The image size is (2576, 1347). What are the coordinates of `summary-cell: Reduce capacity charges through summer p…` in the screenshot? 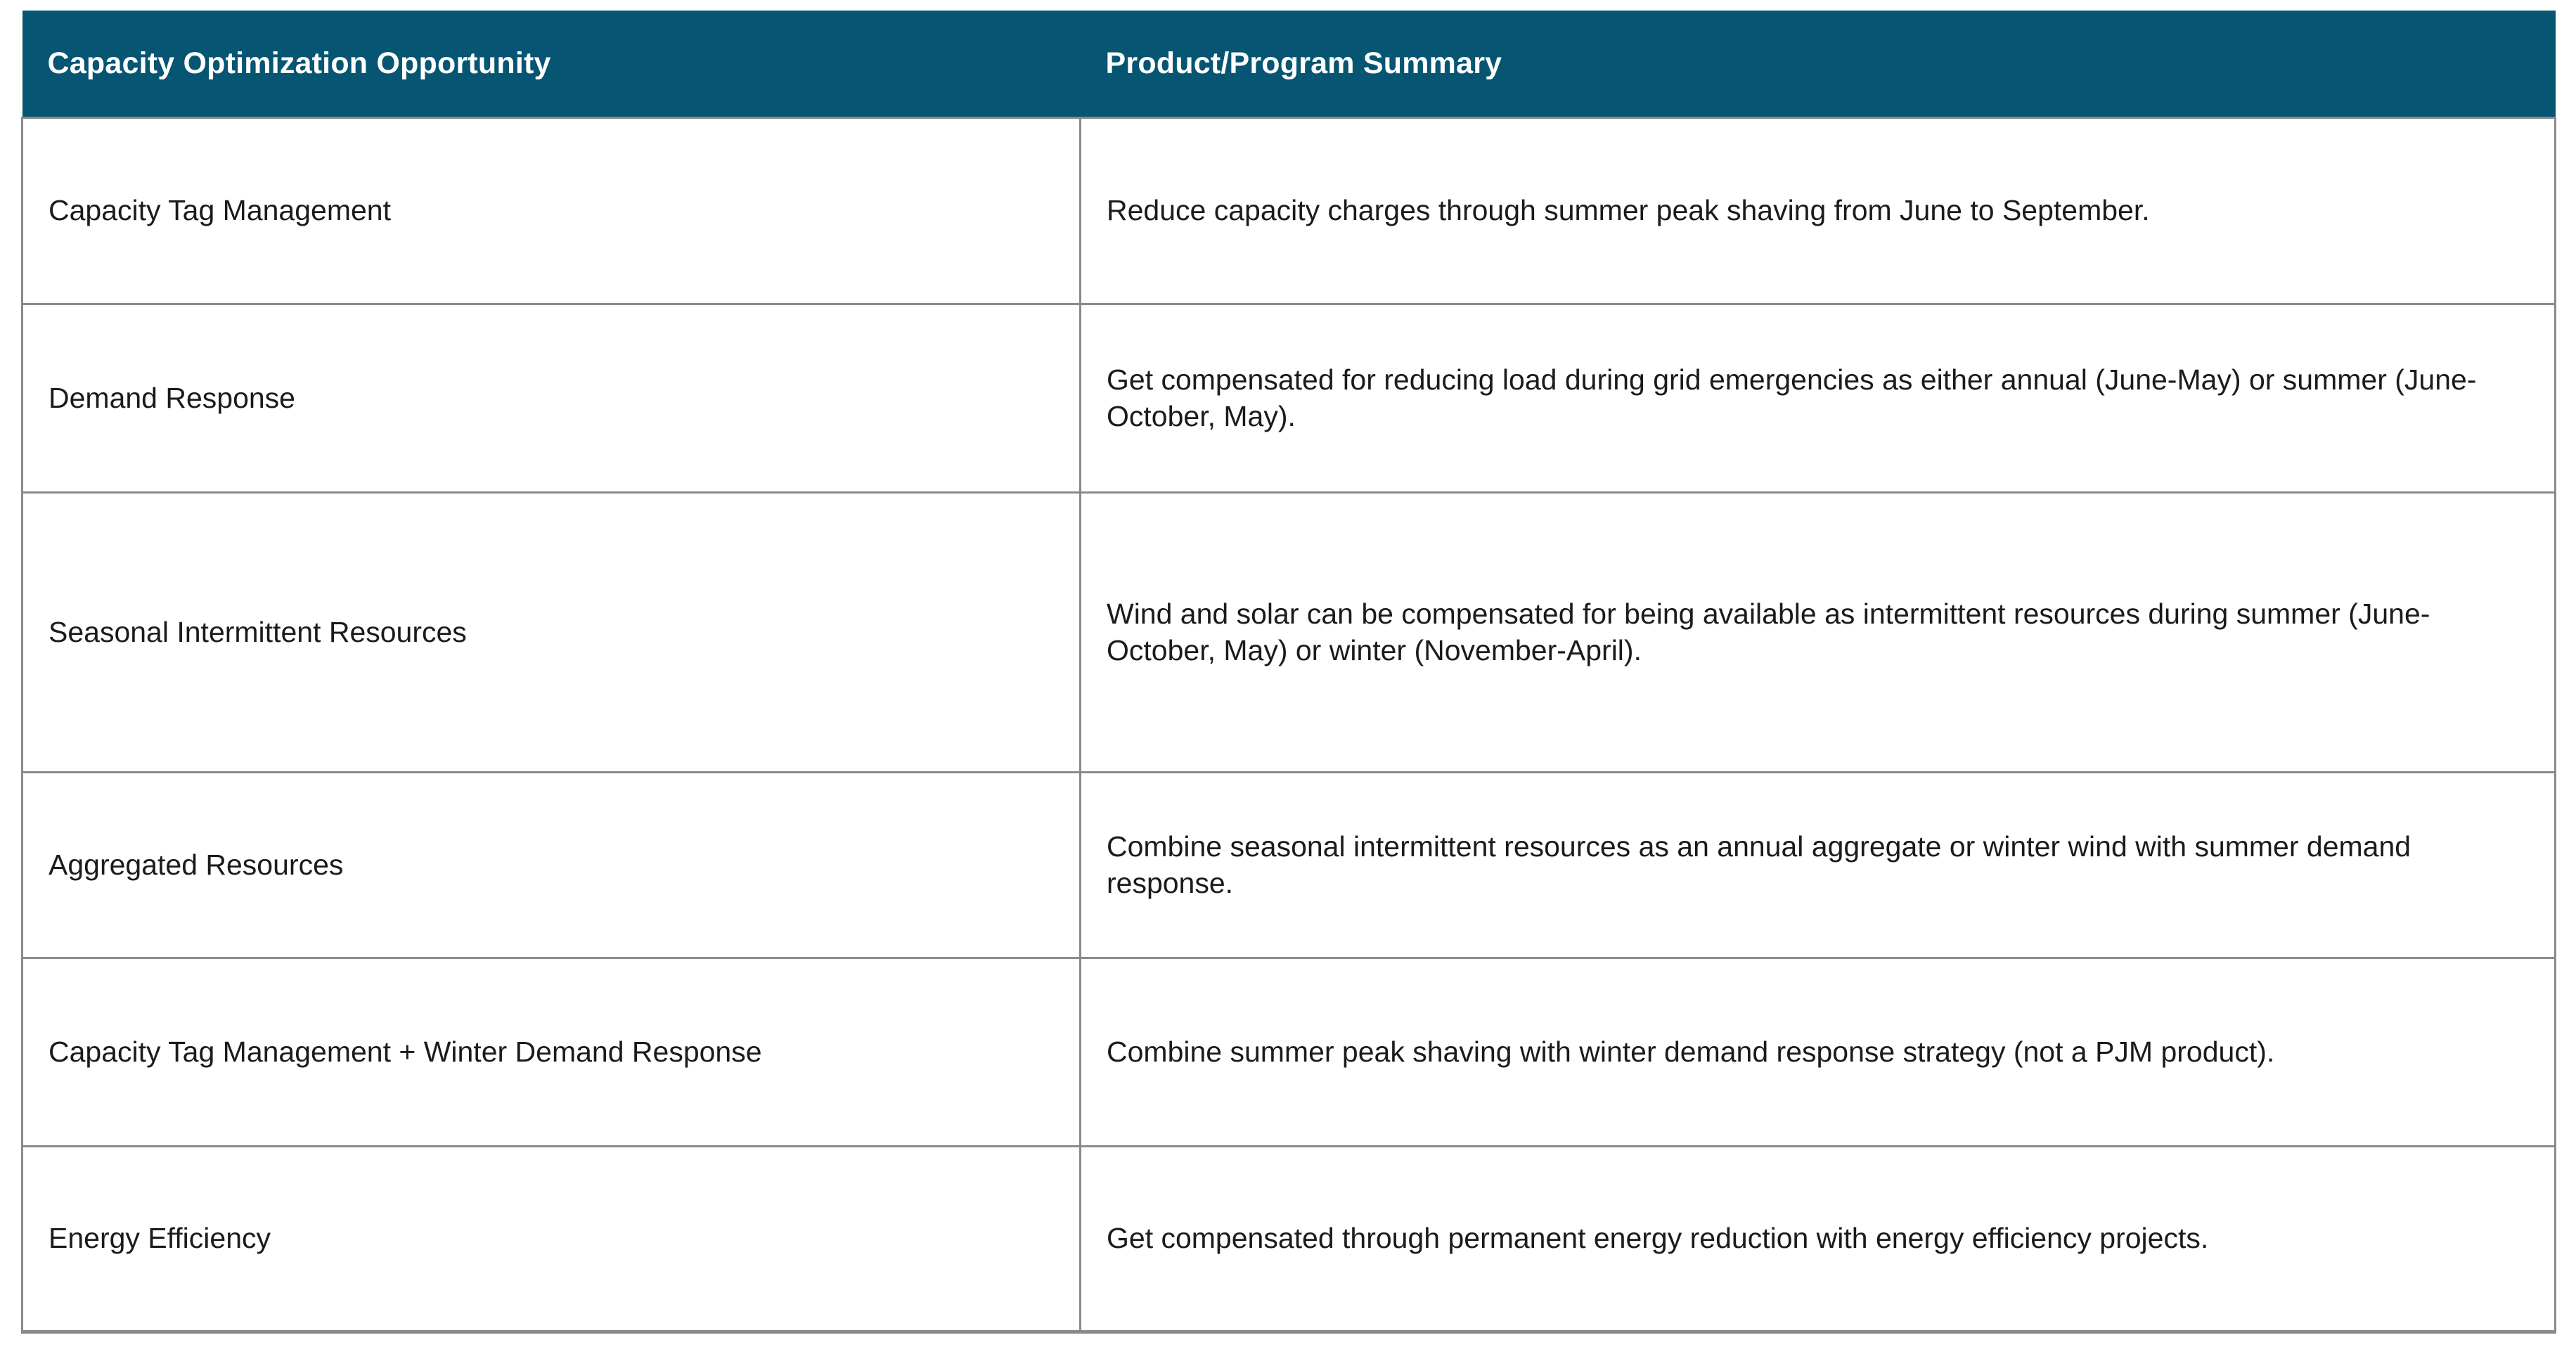 It's located at (1817, 210).